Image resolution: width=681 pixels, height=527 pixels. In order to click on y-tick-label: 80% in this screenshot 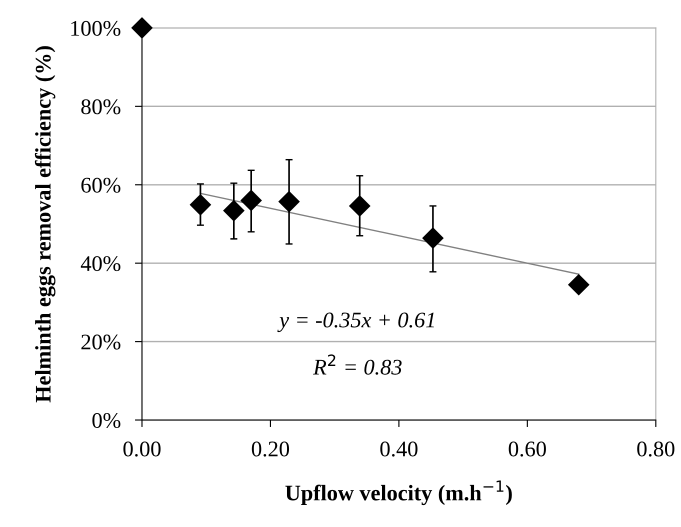, I will do `click(100, 106)`.